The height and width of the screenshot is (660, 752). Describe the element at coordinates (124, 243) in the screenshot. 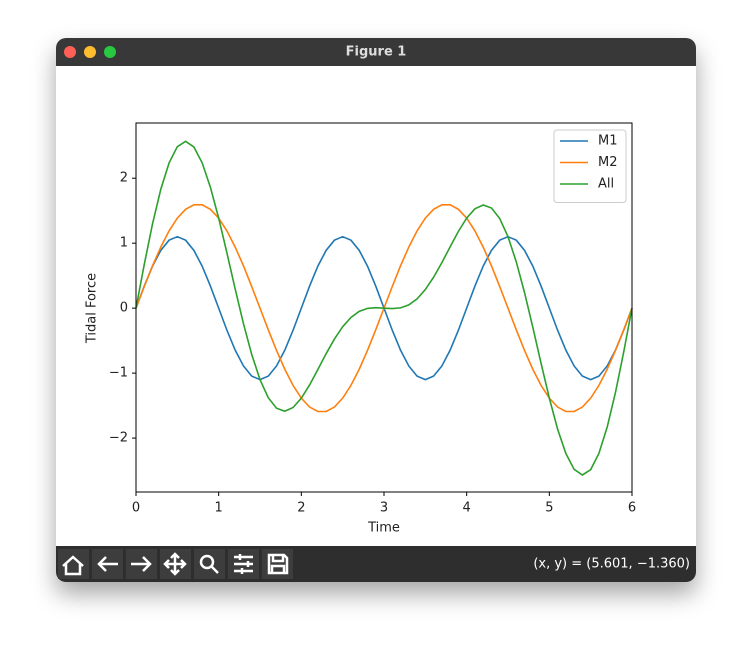

I see `y-tick-label: 1` at that location.